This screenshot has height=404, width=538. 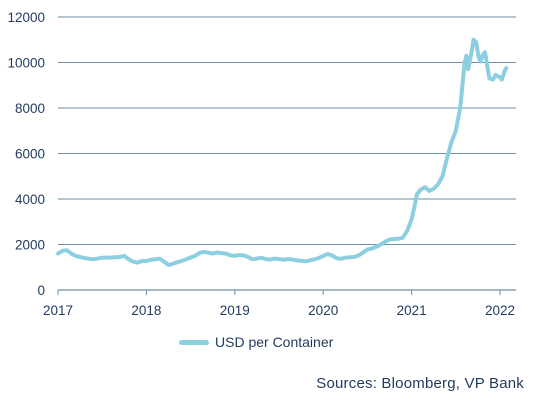 What do you see at coordinates (26, 17) in the screenshot?
I see `y-tick-label: 12000` at bounding box center [26, 17].